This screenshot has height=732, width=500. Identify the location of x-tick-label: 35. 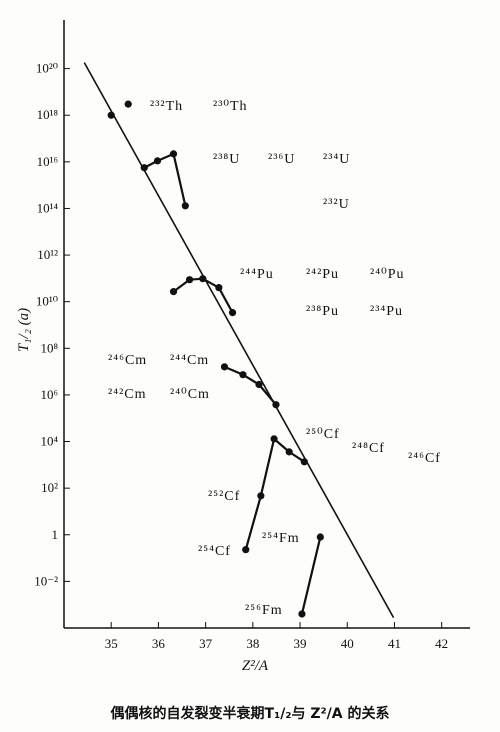
(111, 643).